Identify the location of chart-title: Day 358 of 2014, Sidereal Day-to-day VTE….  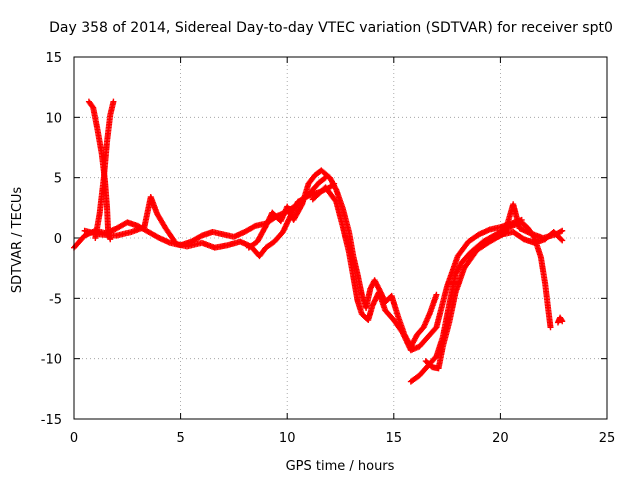
(331, 28).